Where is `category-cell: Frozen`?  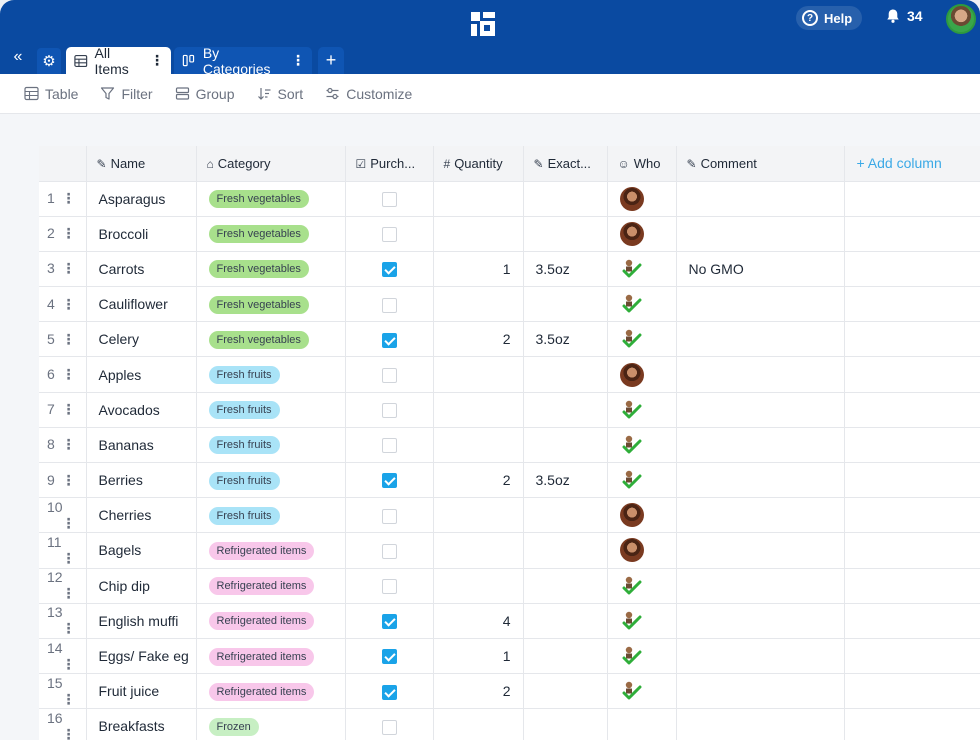
category-cell: Frozen is located at coordinates (271, 724).